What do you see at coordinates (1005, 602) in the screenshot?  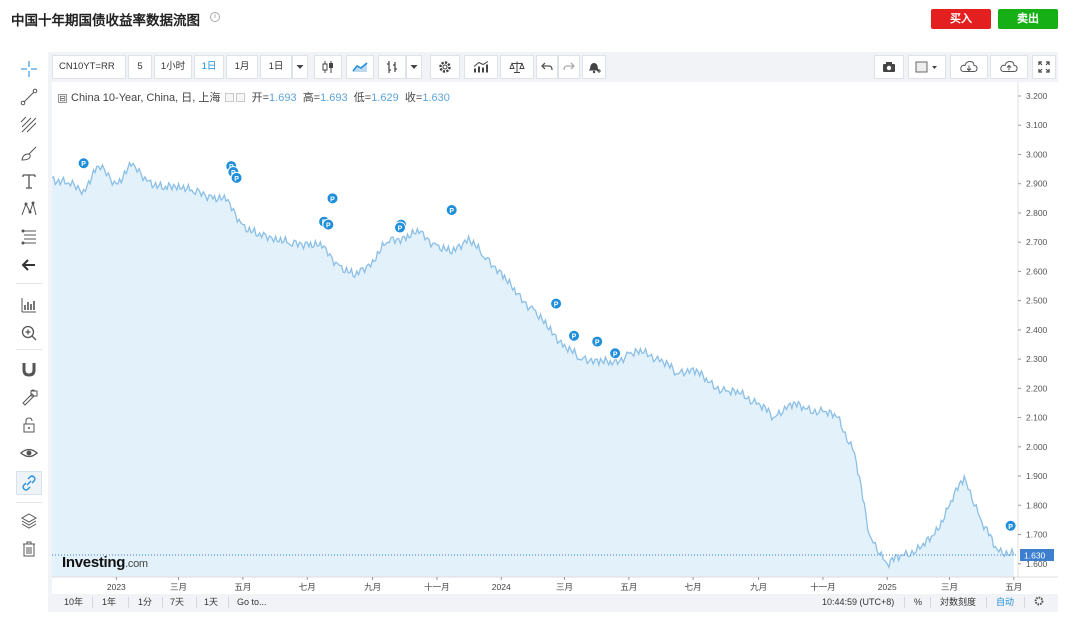 I see `auto-scale-toggle: 自动` at bounding box center [1005, 602].